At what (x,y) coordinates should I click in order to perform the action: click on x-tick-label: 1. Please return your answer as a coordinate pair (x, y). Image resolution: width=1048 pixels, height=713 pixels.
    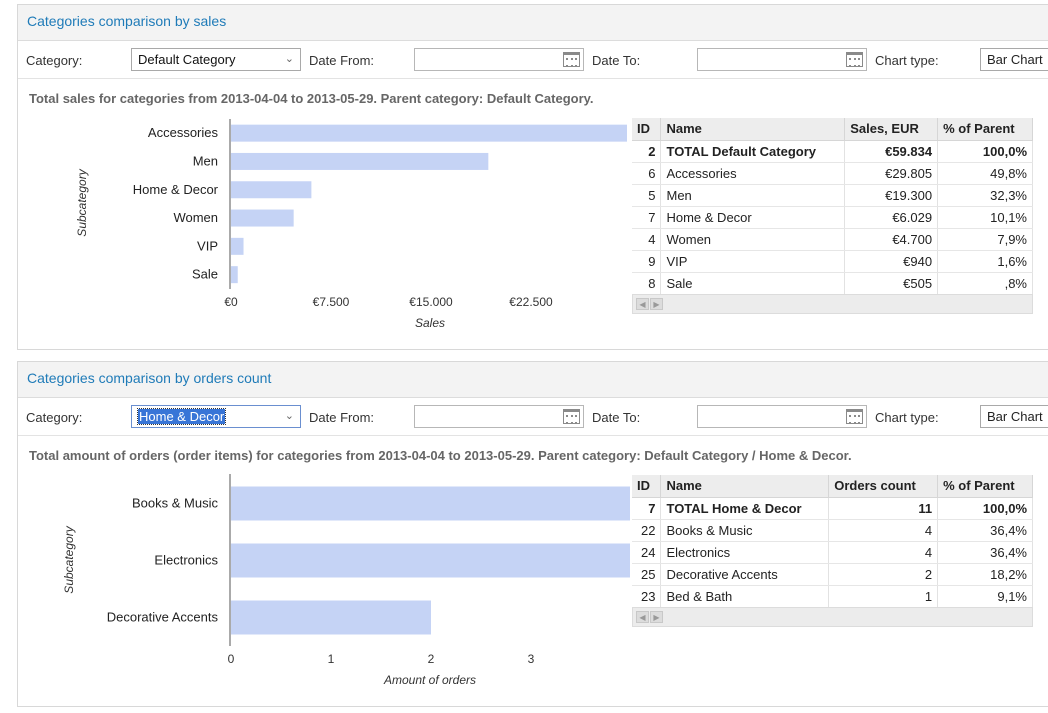
    Looking at the image, I should click on (331, 659).